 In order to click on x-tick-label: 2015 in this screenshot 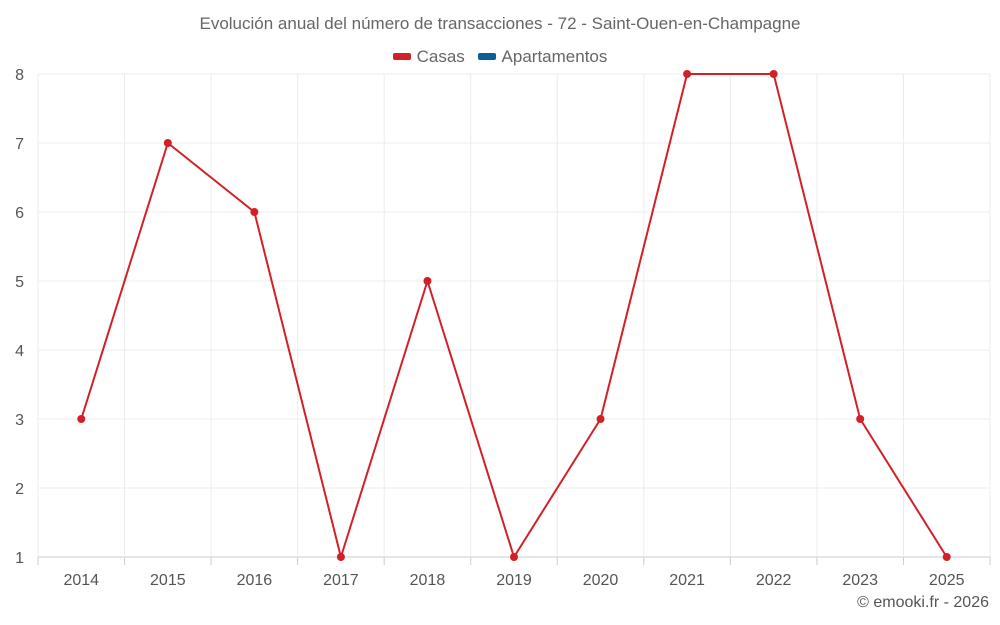, I will do `click(168, 580)`.